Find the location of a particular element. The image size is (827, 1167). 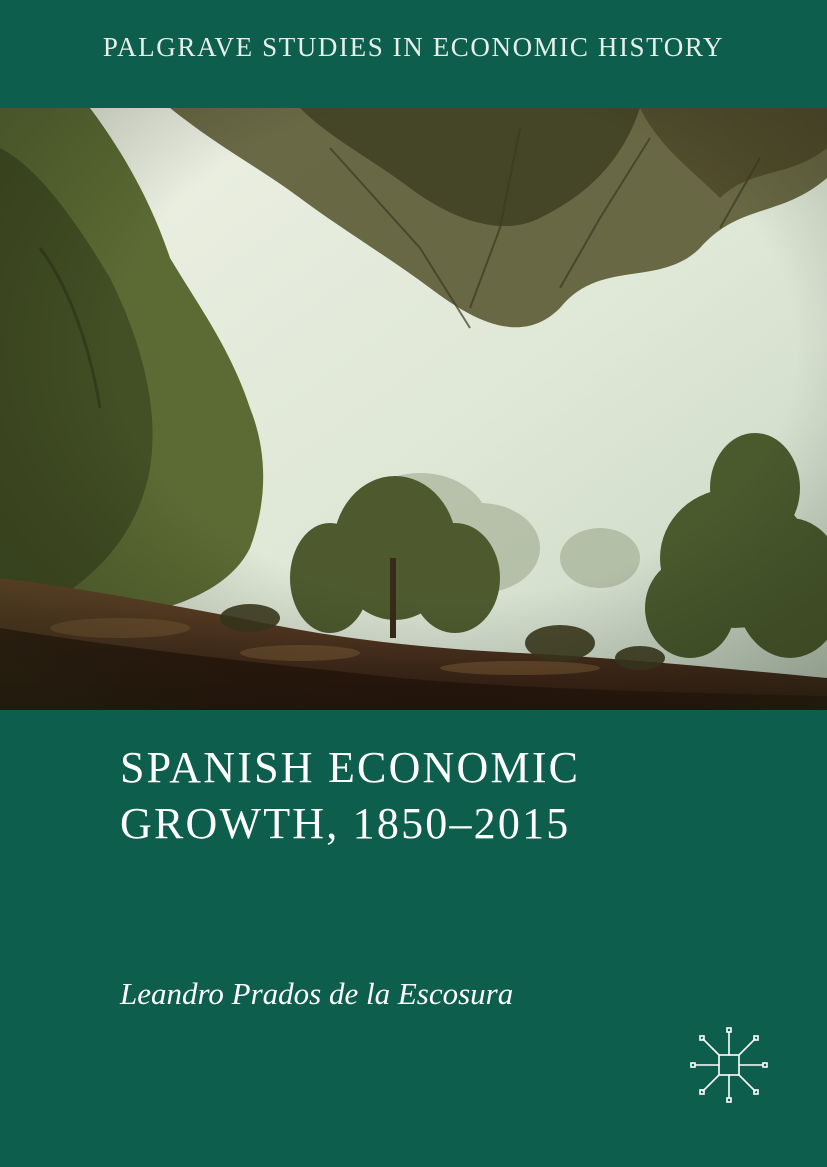

book-title: SPANISH ECONOMIC GROWTH, 1850–2015 is located at coordinates (450, 796).